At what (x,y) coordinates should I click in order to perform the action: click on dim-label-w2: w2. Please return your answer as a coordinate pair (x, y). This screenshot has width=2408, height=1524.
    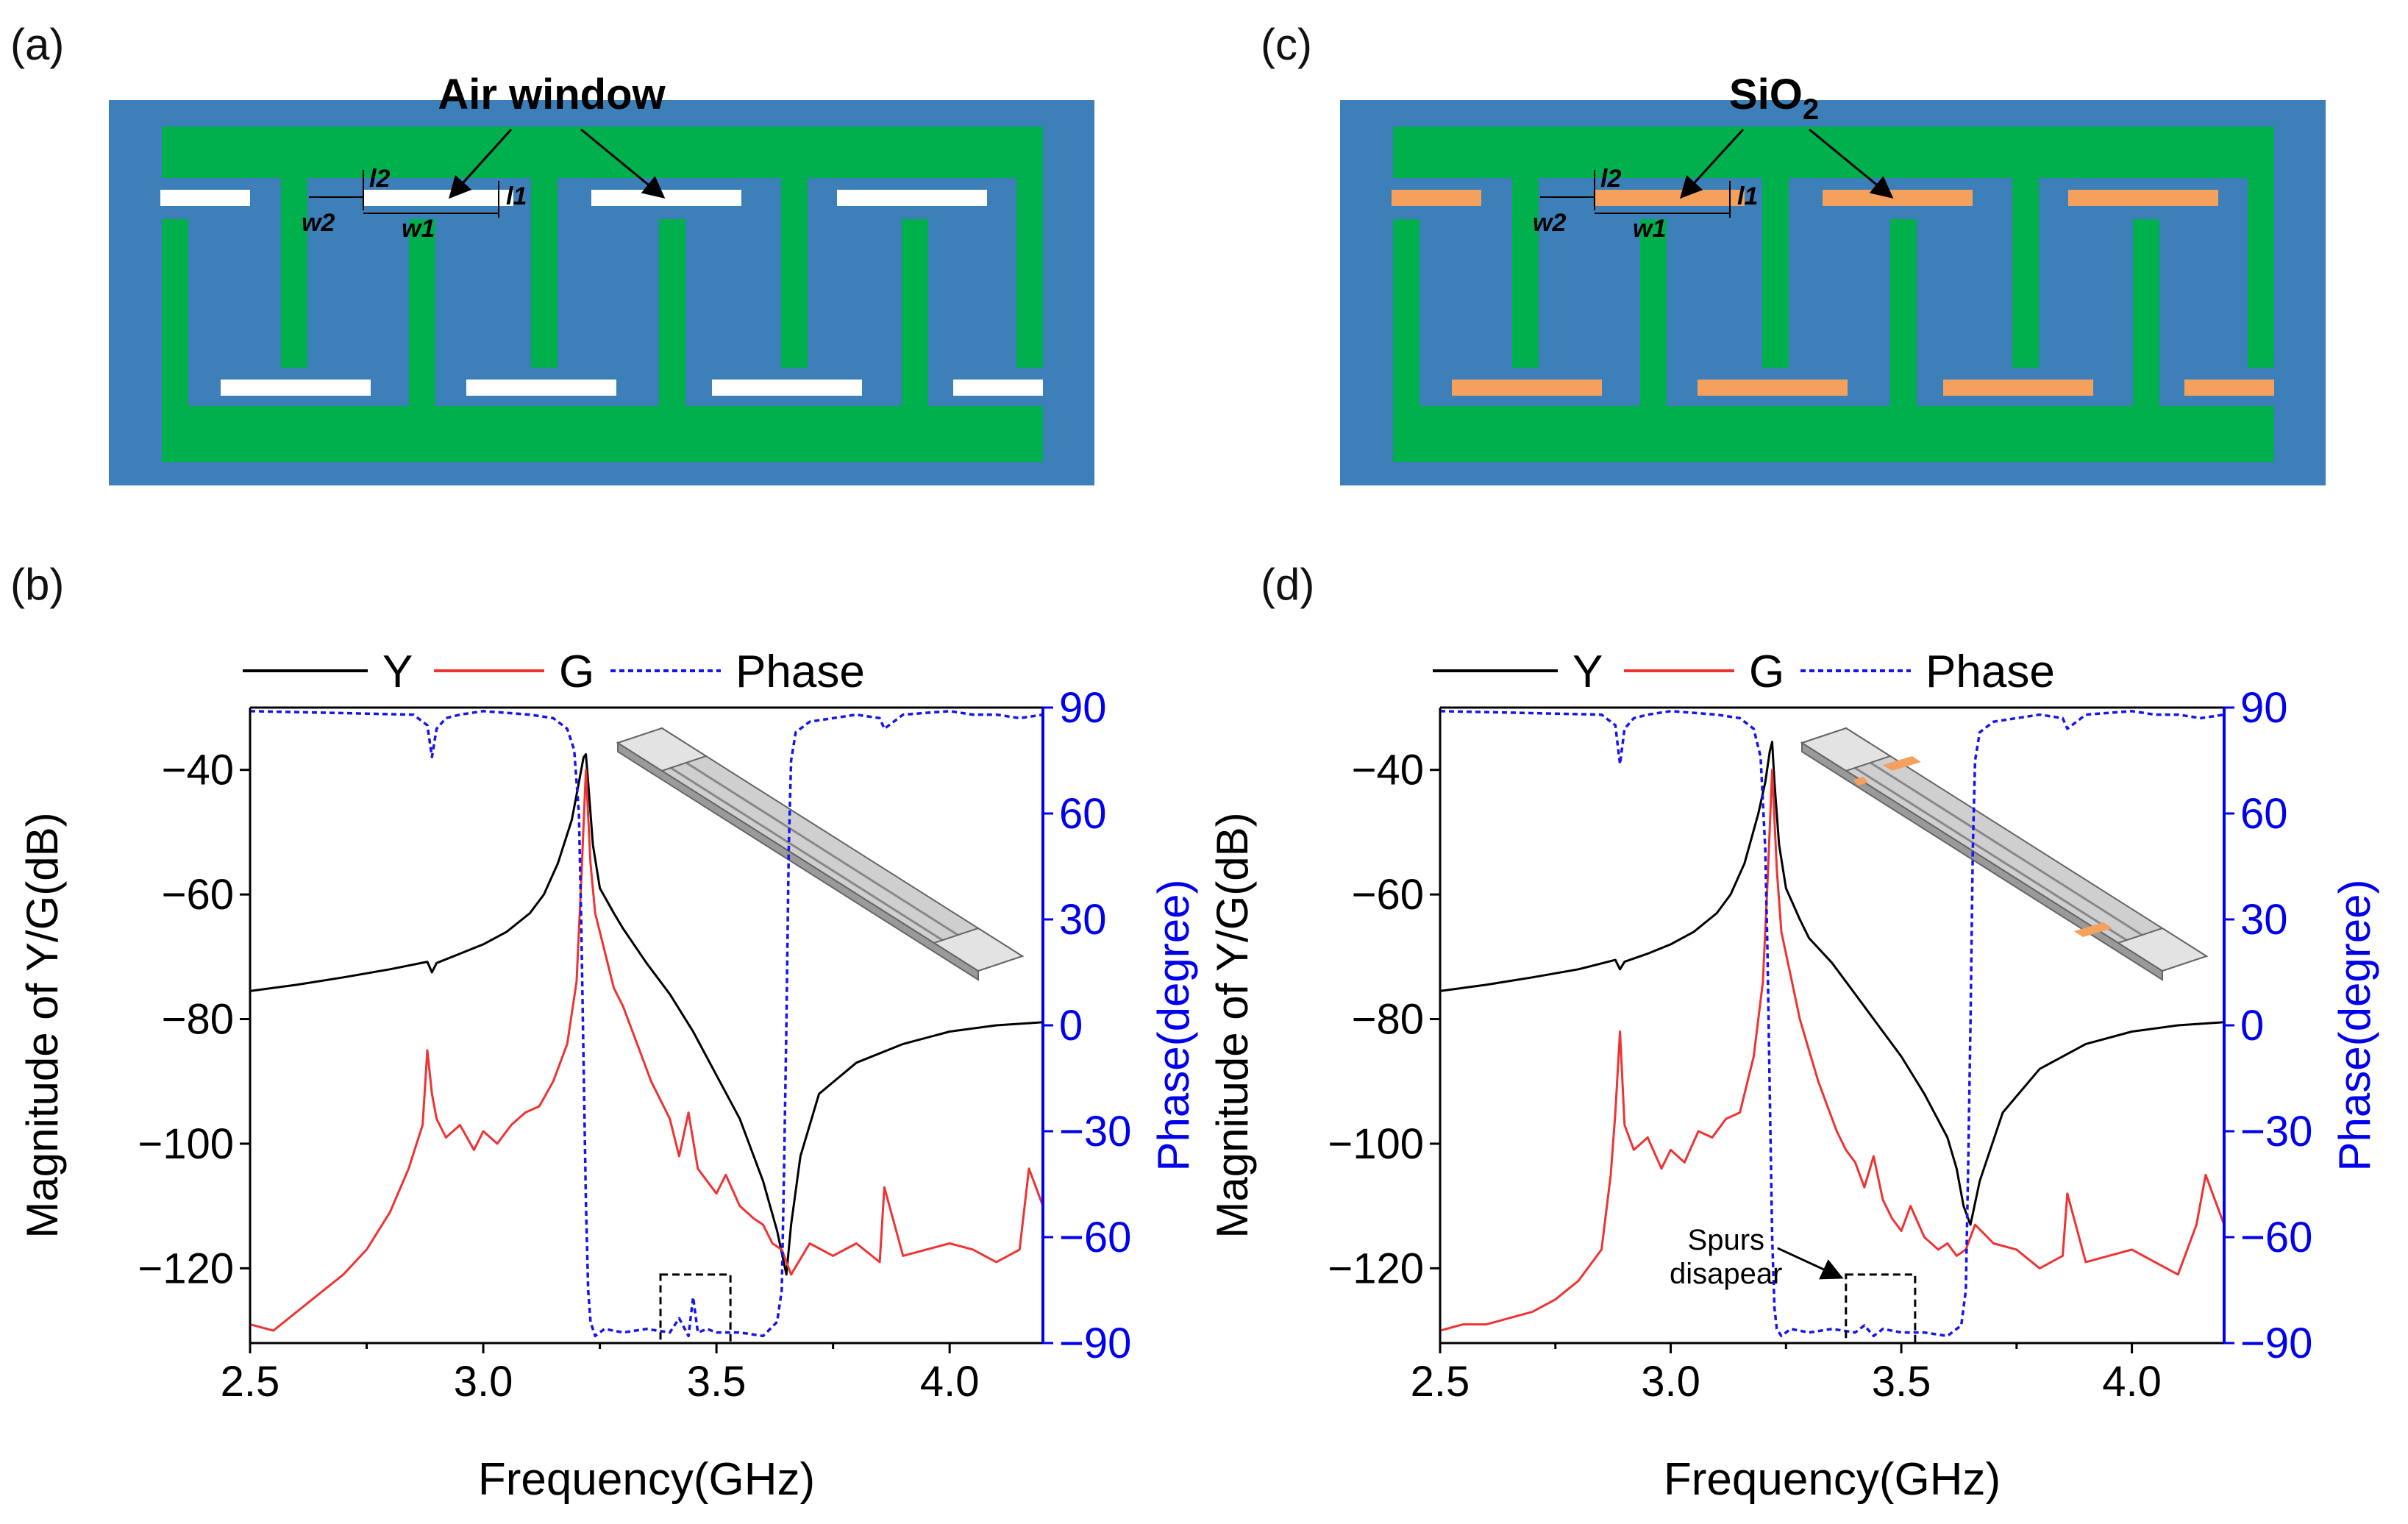
    Looking at the image, I should click on (1549, 223).